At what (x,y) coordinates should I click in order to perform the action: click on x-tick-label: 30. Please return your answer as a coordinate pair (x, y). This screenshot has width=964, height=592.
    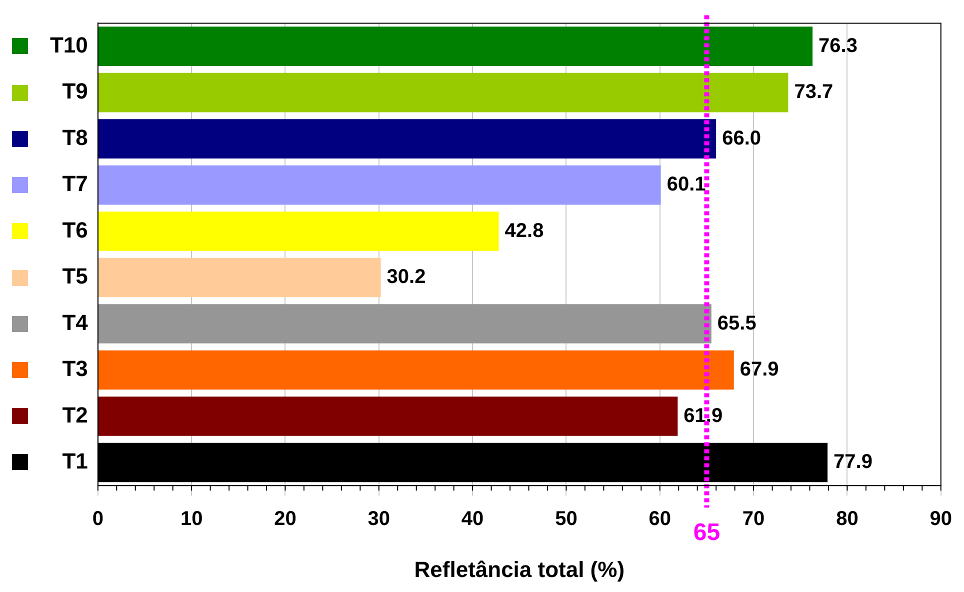
    Looking at the image, I should click on (379, 519).